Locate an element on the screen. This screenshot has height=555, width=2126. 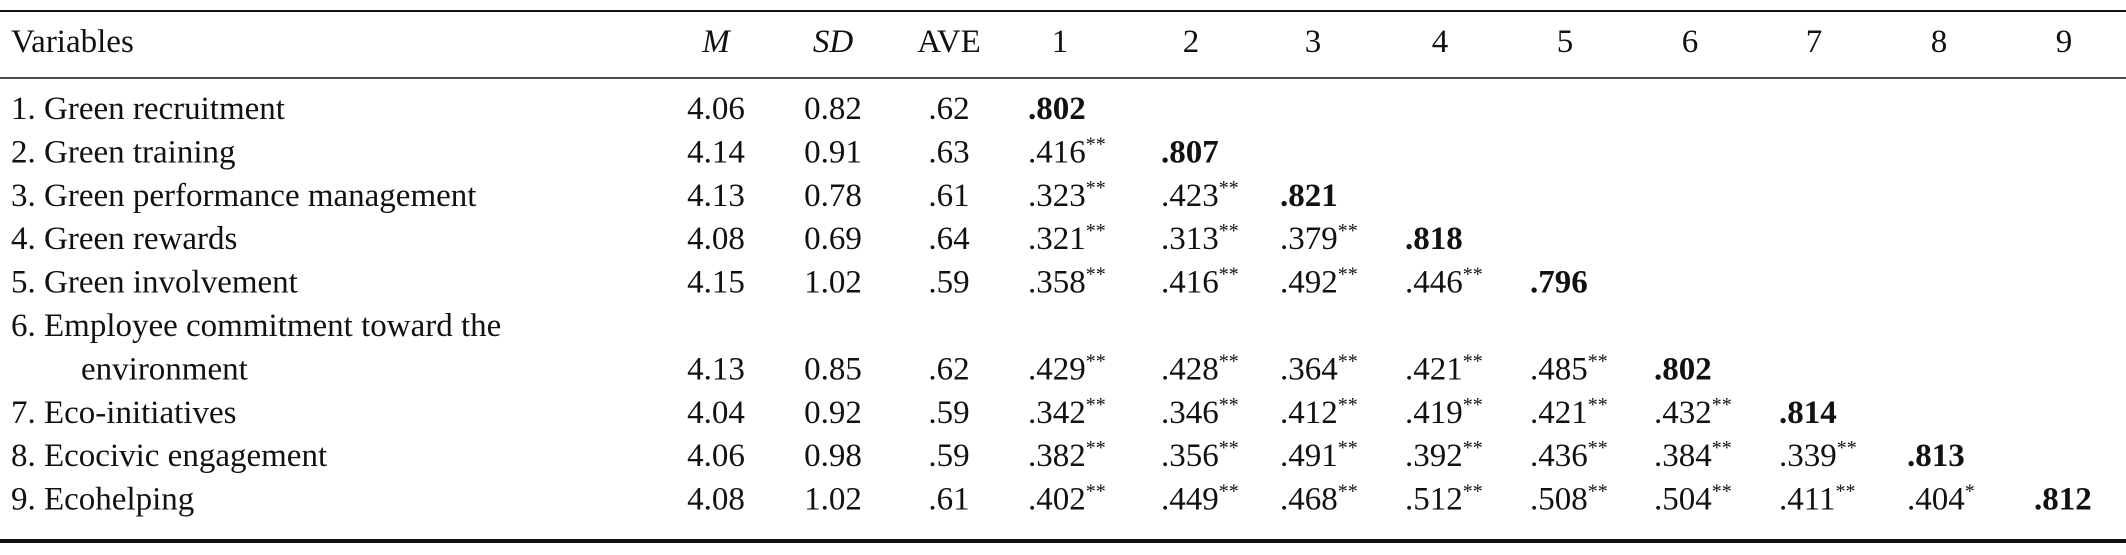
correlation: .313** is located at coordinates (1200, 238).